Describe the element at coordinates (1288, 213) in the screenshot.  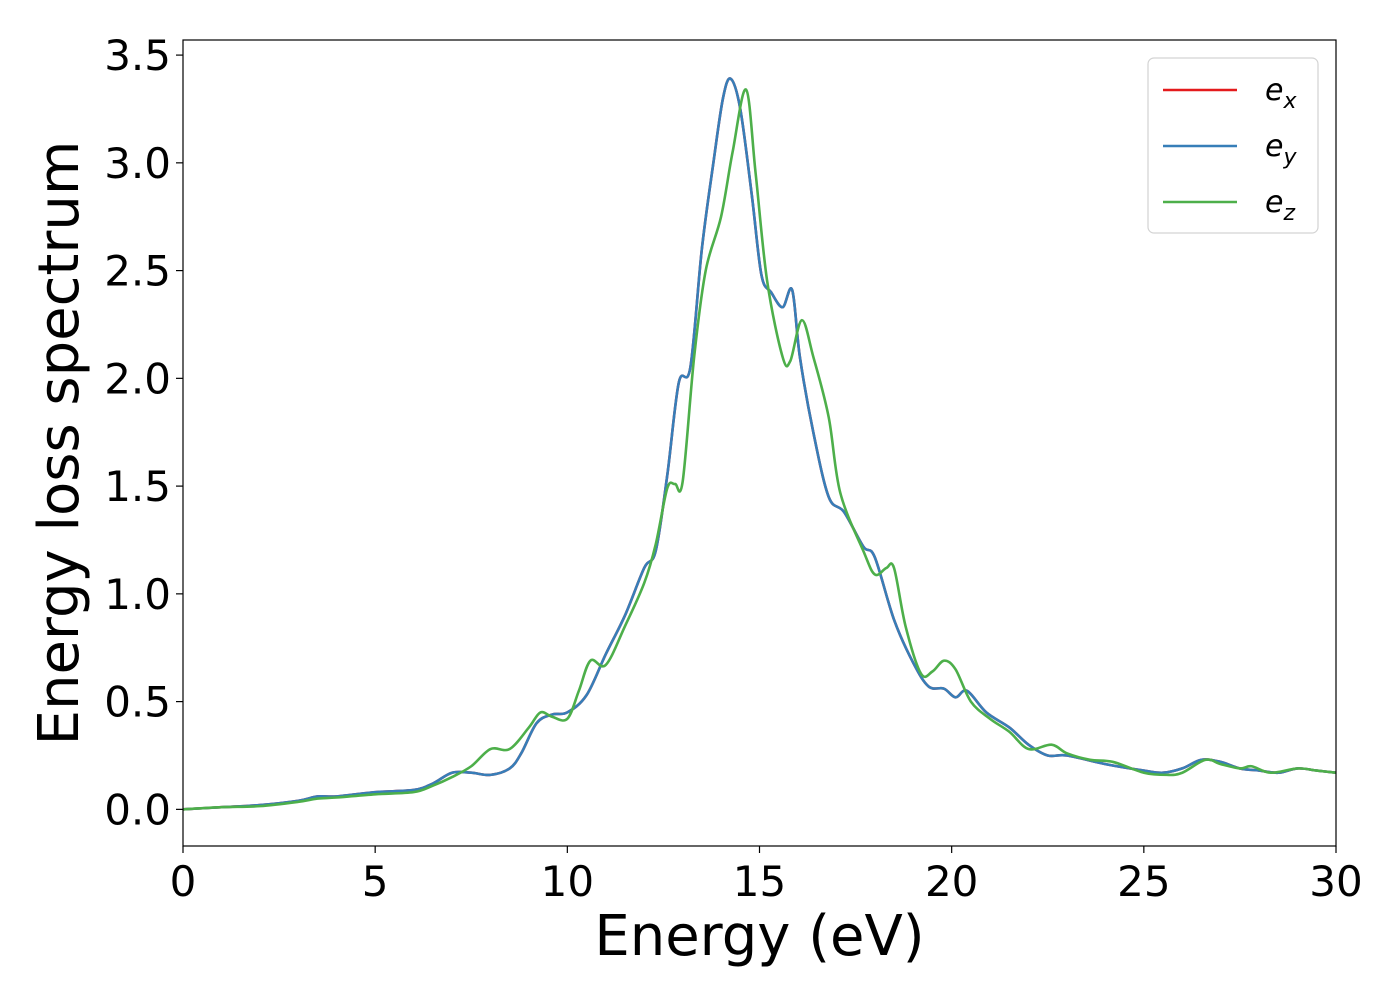
I see `legend-label-subscript: z` at that location.